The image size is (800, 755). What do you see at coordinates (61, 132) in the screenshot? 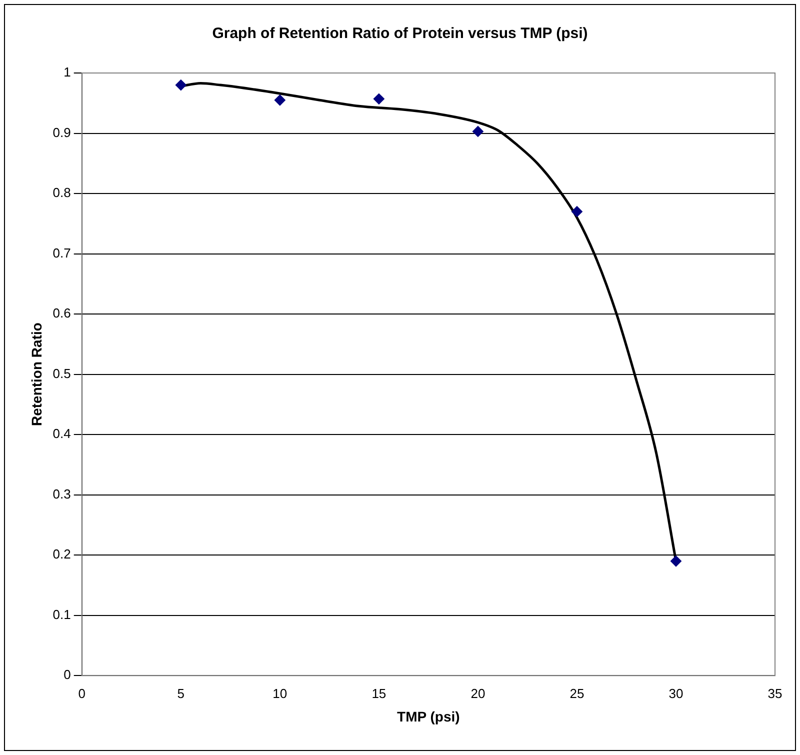
I see `y-tick-label: 0.9` at bounding box center [61, 132].